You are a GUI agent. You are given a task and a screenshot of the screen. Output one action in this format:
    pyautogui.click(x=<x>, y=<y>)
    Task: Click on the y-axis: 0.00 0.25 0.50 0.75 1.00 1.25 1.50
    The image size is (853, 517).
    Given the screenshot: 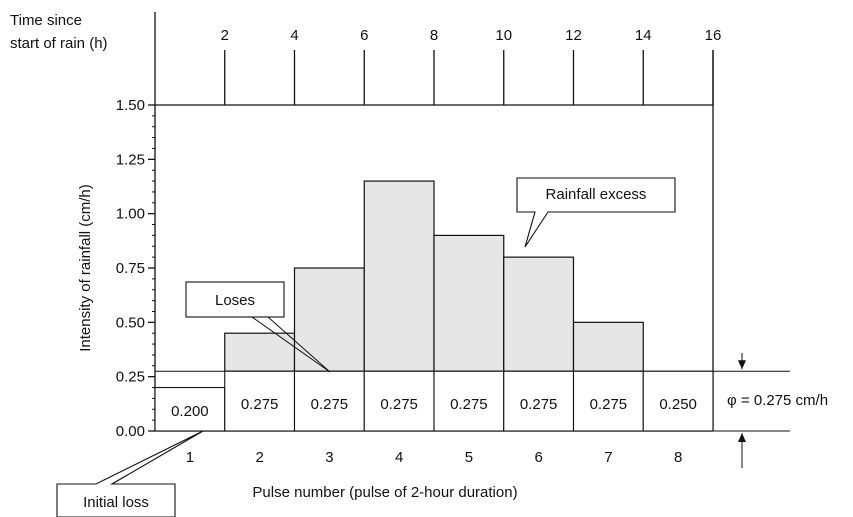 What is the action you would take?
    pyautogui.click(x=135, y=268)
    